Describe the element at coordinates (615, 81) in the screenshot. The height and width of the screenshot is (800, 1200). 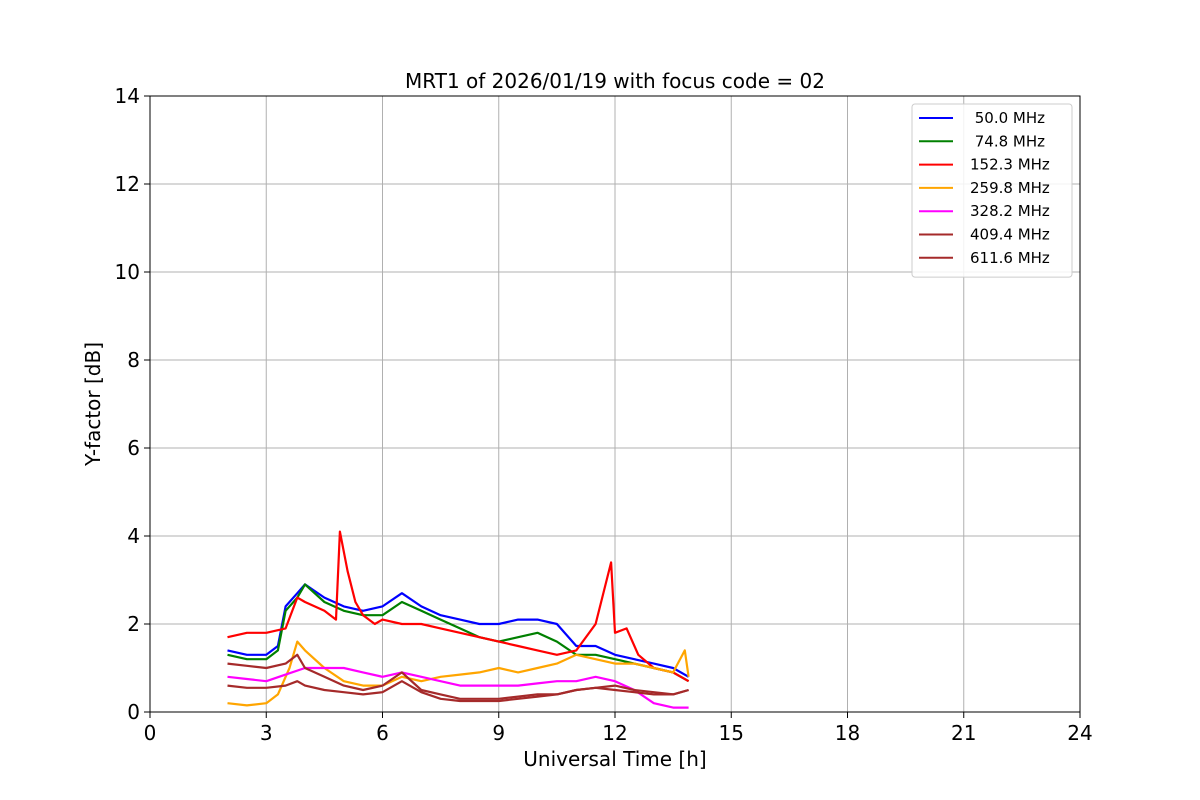
I see `chart-title: MRT1 of 2026/01/19 with focus code = 02` at that location.